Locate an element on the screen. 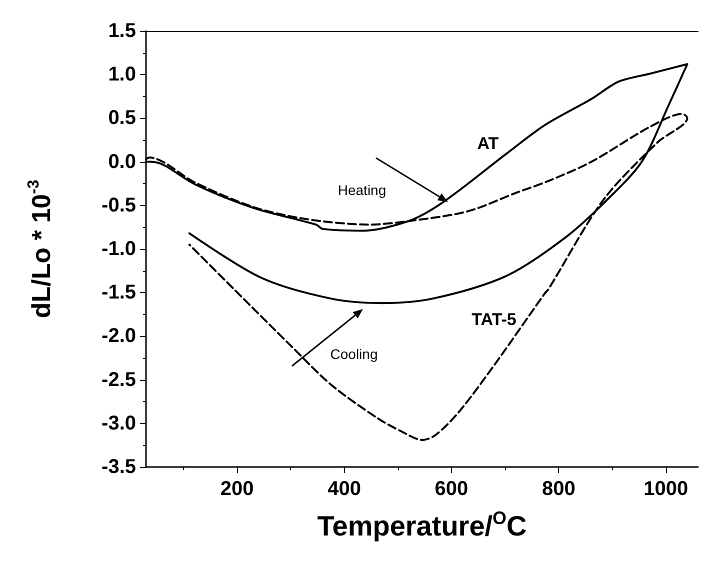  x-tick-label: 800 is located at coordinates (559, 489).